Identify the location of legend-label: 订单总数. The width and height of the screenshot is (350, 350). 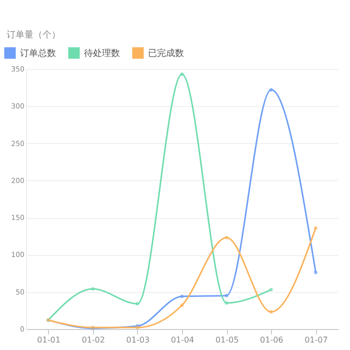
(38, 53).